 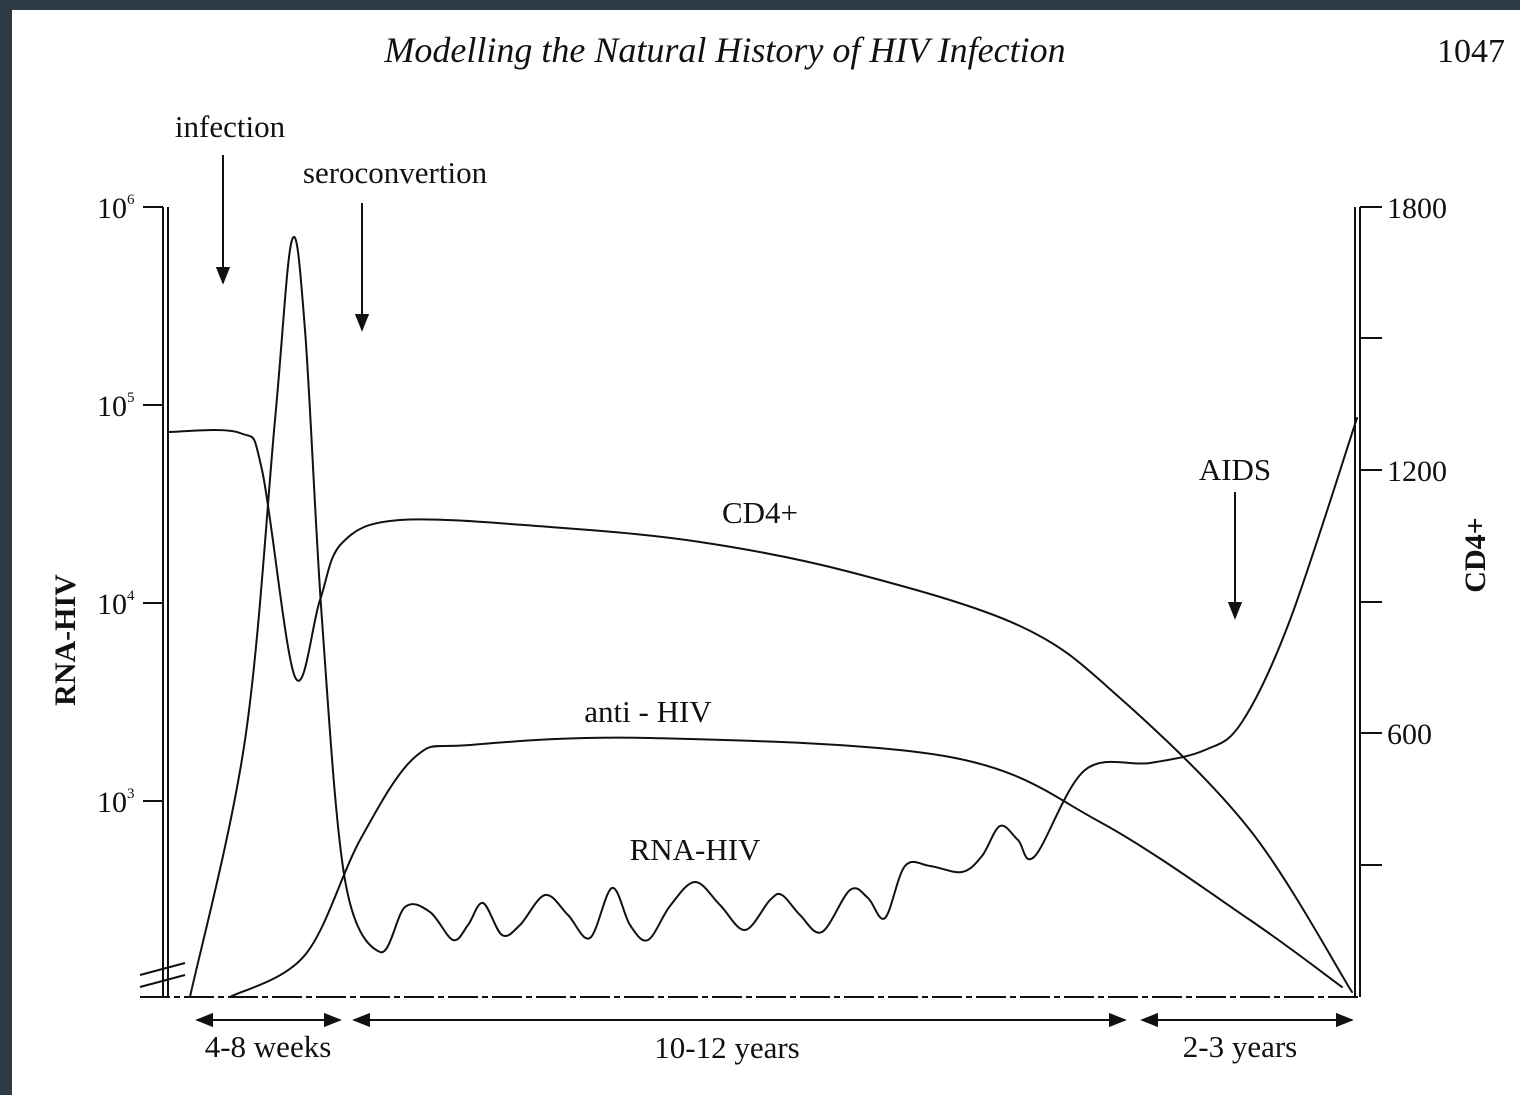 What do you see at coordinates (131, 398) in the screenshot?
I see `left-tick-exponent: 5` at bounding box center [131, 398].